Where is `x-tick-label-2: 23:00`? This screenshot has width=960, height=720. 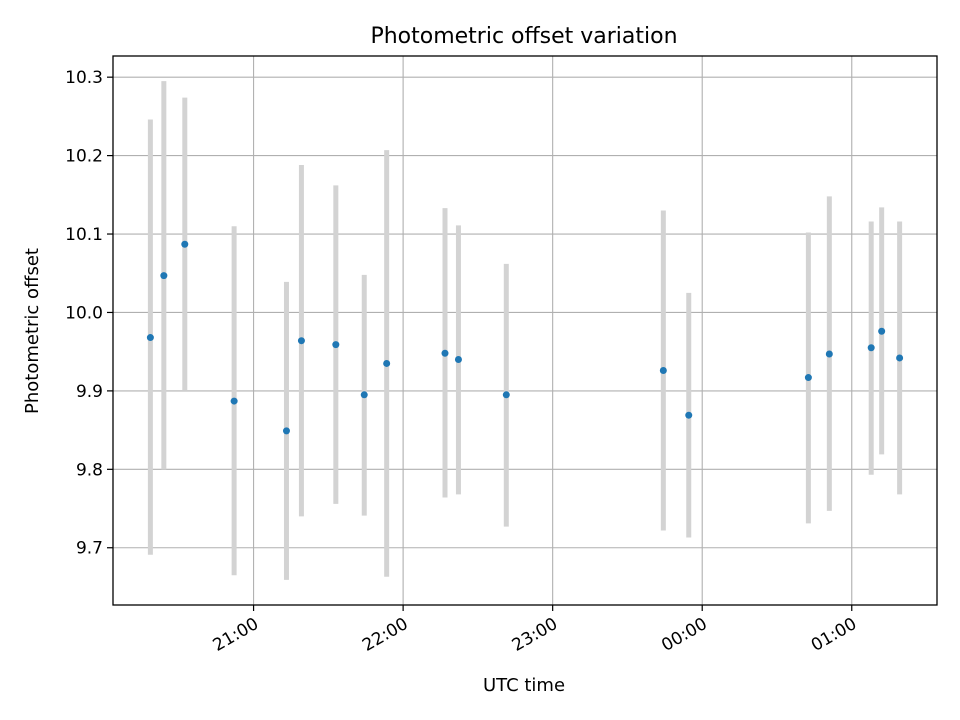 x-tick-label-2: 23:00 is located at coordinates (535, 635).